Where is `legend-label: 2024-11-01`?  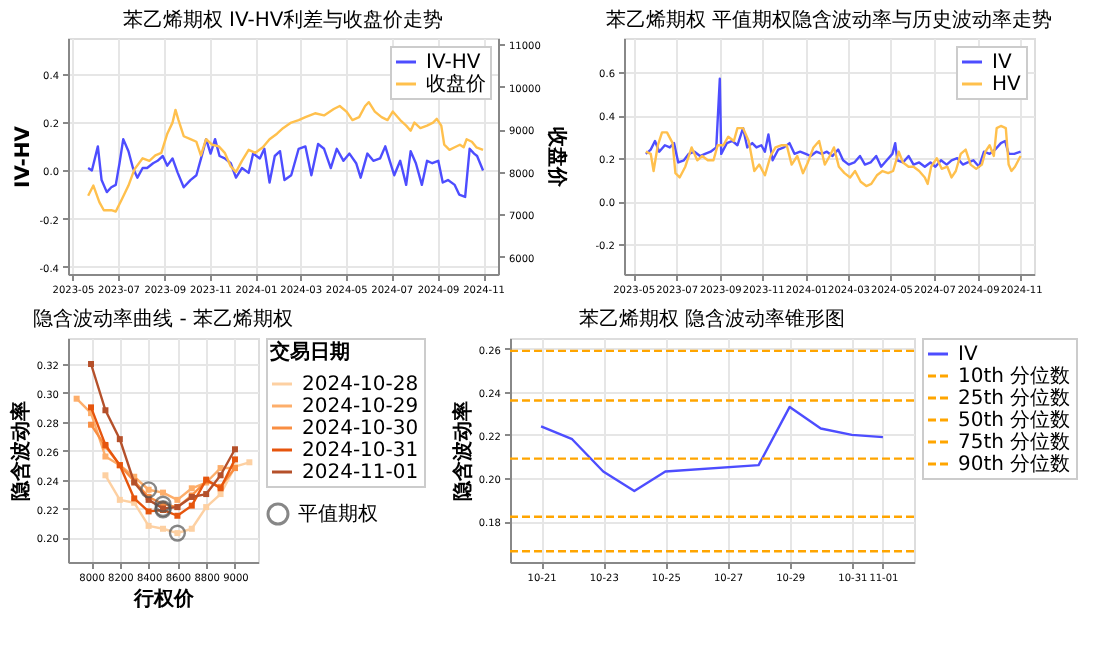 legend-label: 2024-11-01 is located at coordinates (360, 473).